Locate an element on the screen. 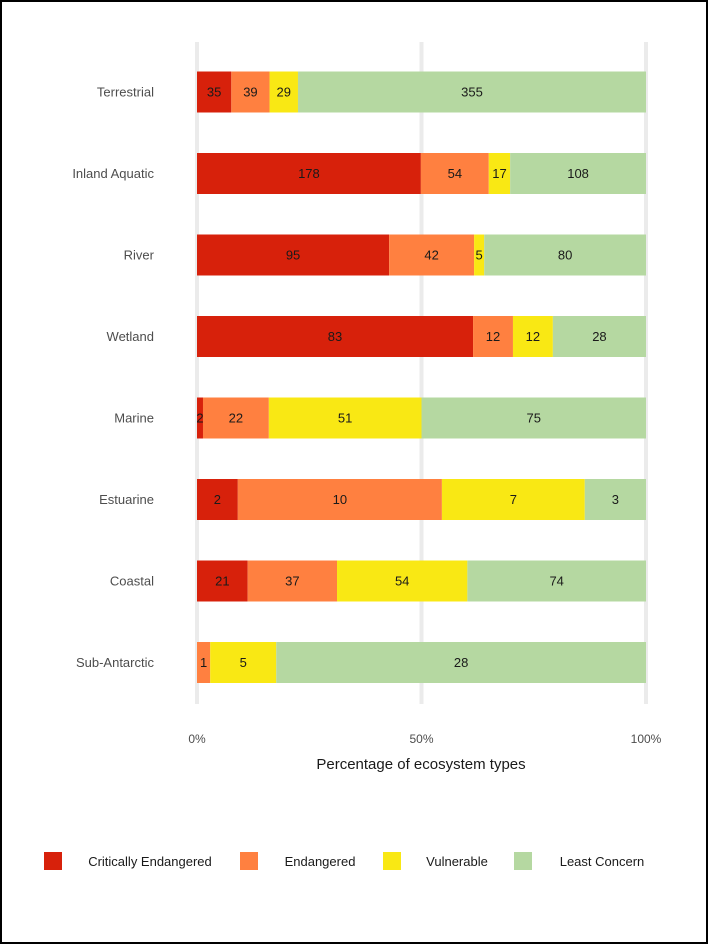 The width and height of the screenshot is (708, 946). category-label: River is located at coordinates (139, 255).